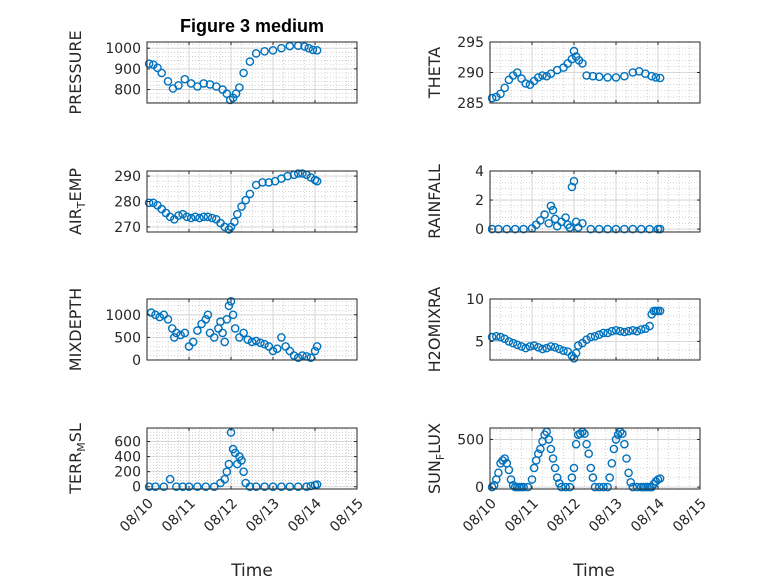 The width and height of the screenshot is (778, 583). Describe the element at coordinates (434, 73) in the screenshot. I see `y-axis-label-main: THETA` at that location.